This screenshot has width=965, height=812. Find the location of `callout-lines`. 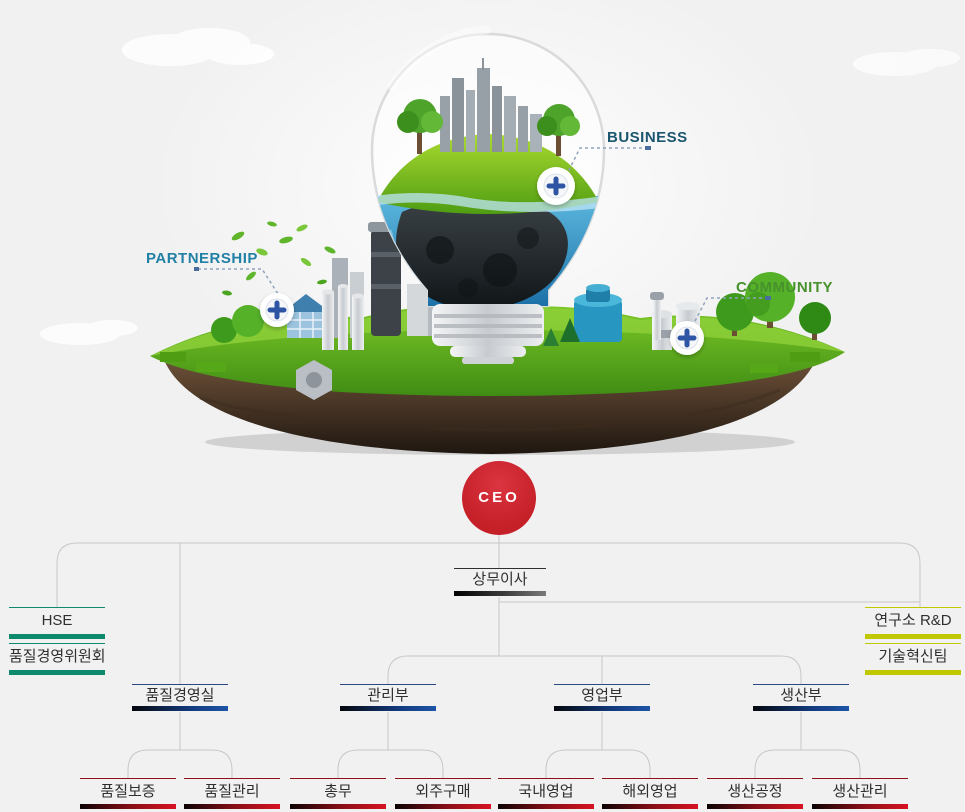

callout-lines is located at coordinates (483, 235).